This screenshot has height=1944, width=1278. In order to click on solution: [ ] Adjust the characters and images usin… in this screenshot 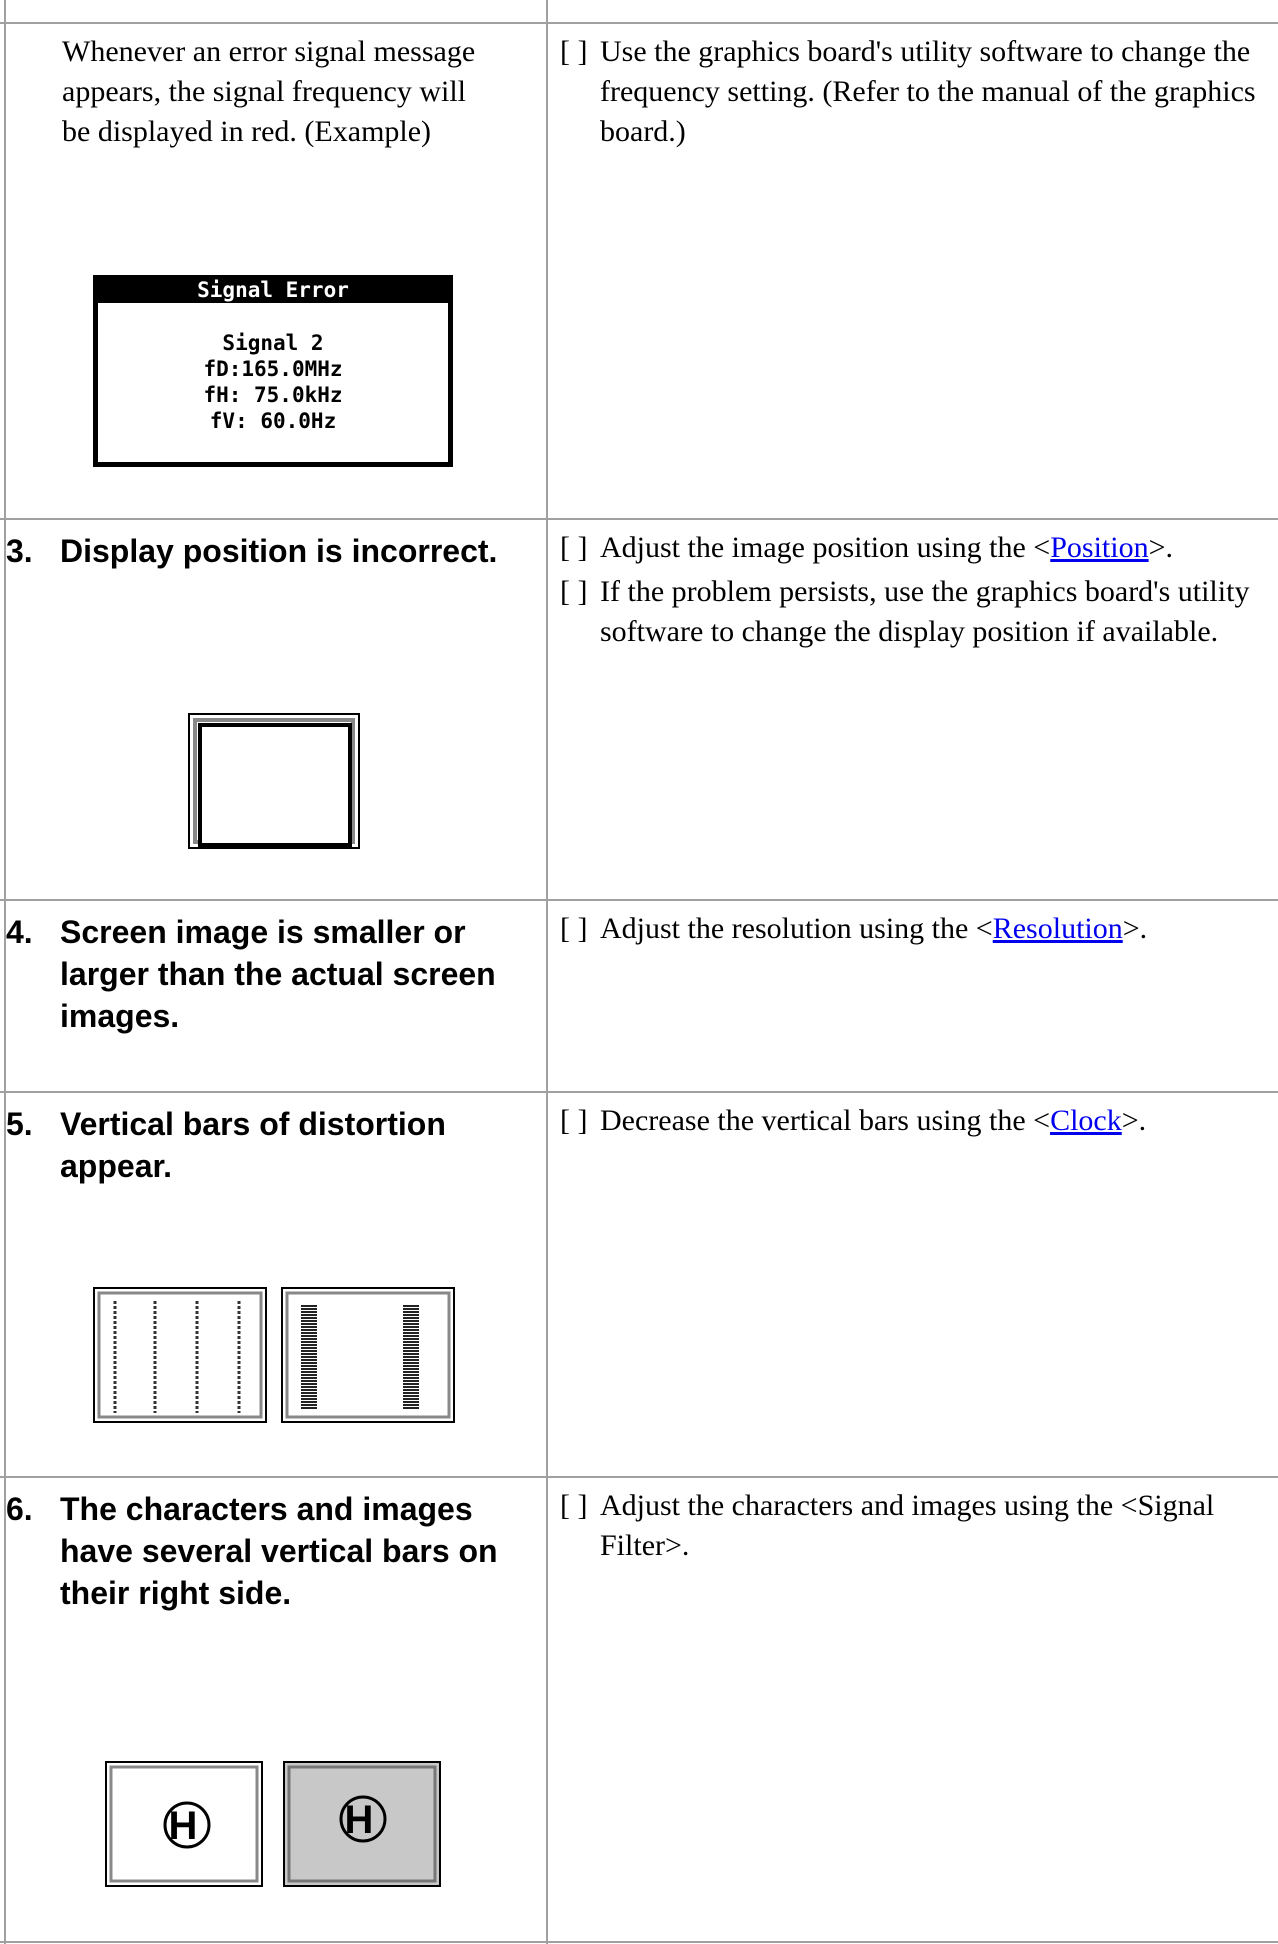, I will do `click(915, 1526)`.